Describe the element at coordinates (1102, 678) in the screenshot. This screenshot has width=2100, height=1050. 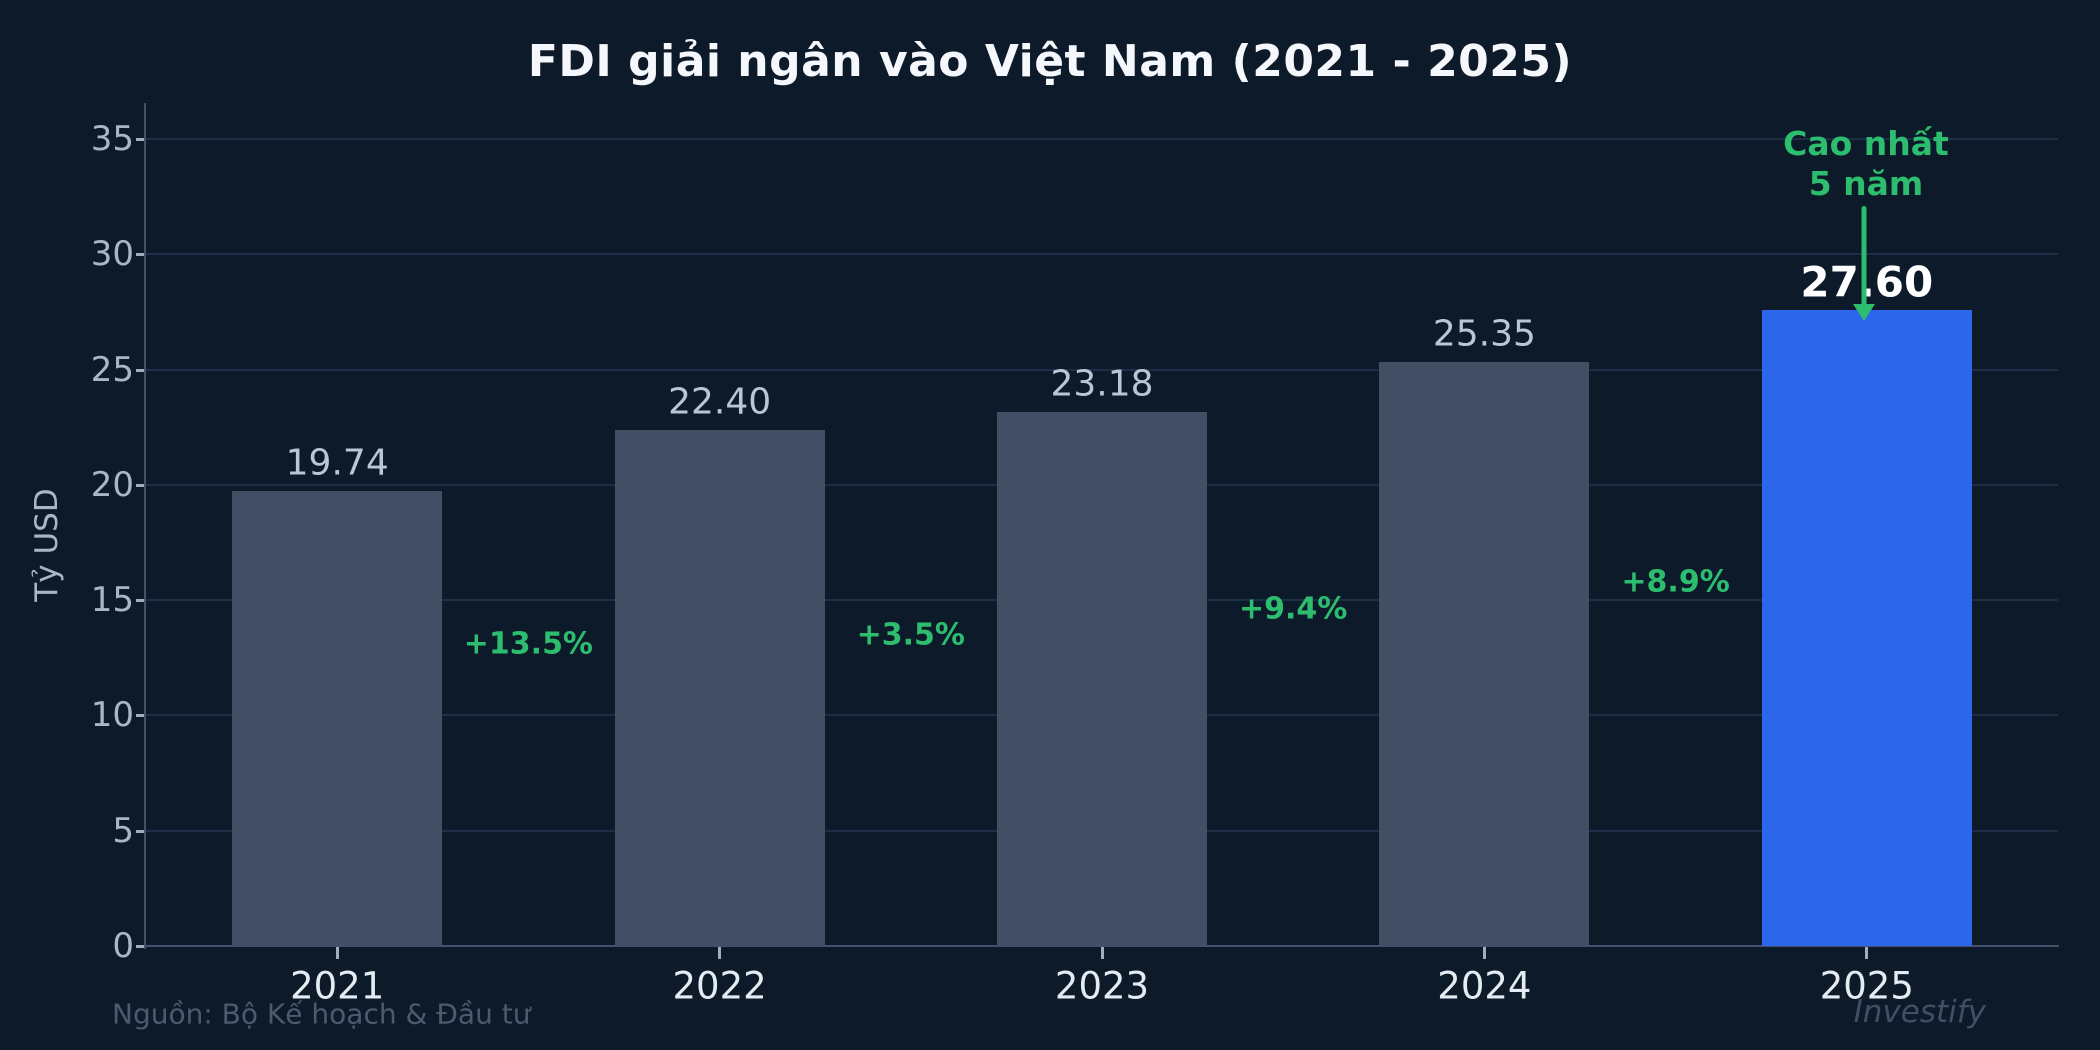
I see `bar-2023` at that location.